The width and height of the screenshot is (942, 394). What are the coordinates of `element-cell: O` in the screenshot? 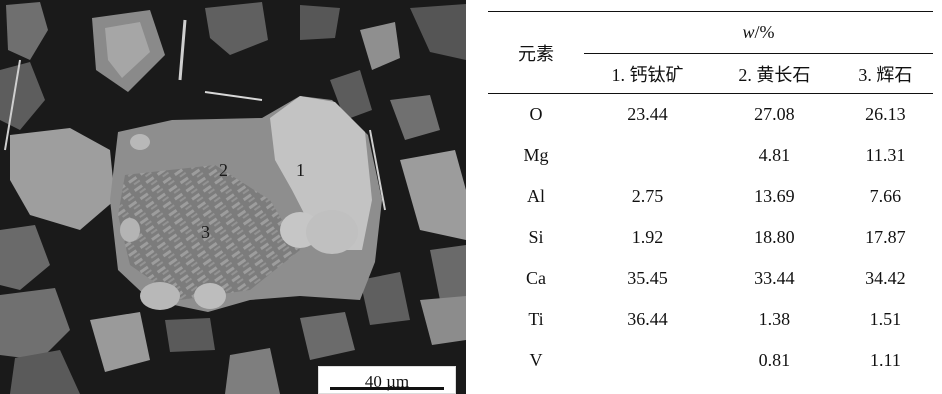 It's located at (536, 114).